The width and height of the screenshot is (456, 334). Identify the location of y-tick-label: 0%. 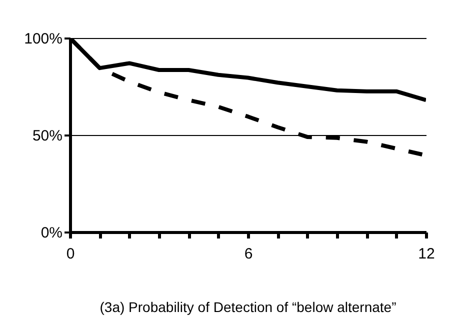
(51, 233).